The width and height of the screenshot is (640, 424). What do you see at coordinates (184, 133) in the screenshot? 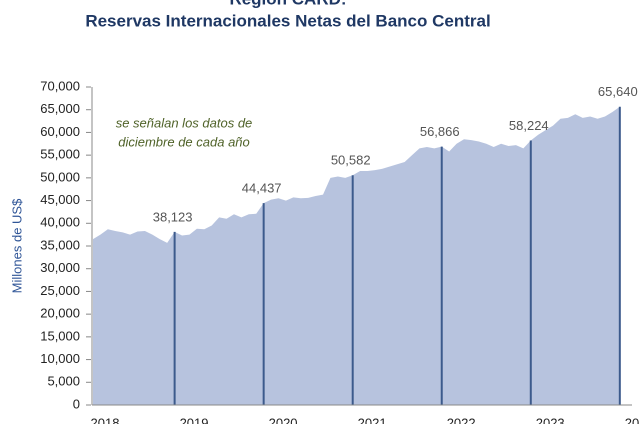
I see `annotation-box` at bounding box center [184, 133].